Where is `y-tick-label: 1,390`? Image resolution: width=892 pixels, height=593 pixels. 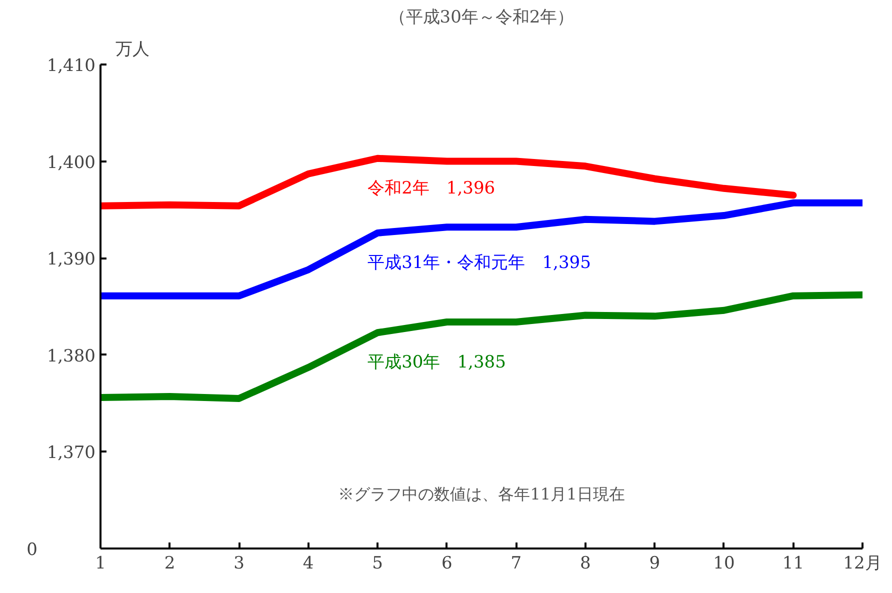
y-tick-label: 1,390 is located at coordinates (71, 260).